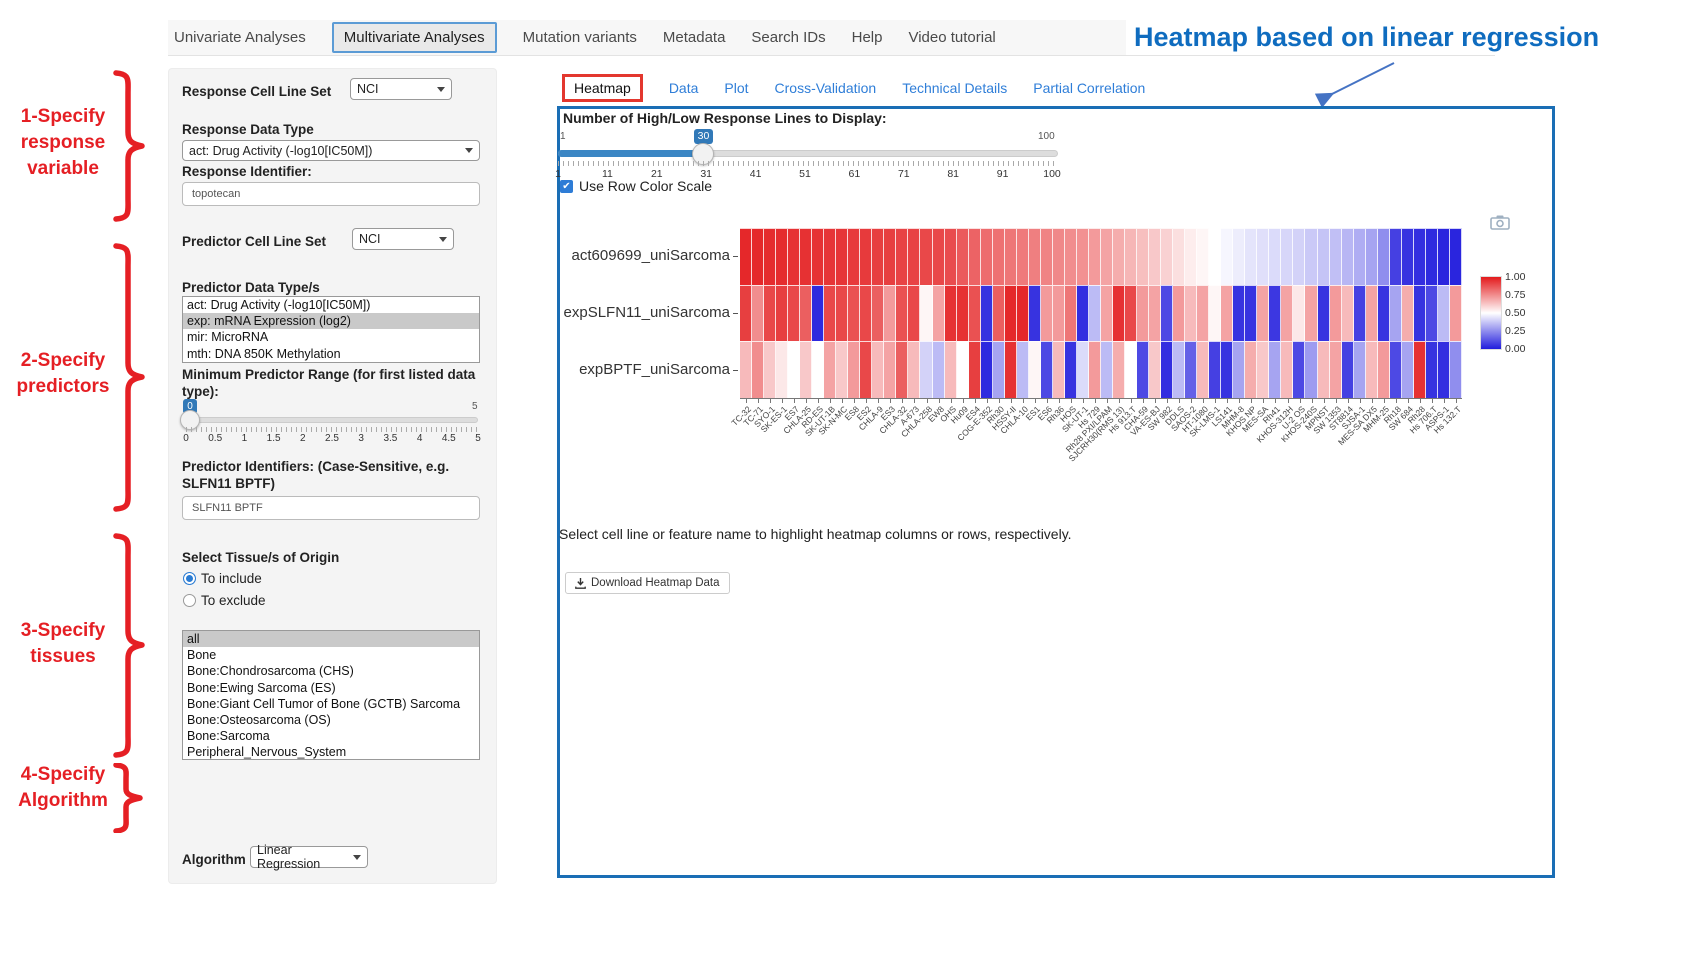  Describe the element at coordinates (189, 600) in the screenshot. I see `tissue-exclude-radio` at that location.